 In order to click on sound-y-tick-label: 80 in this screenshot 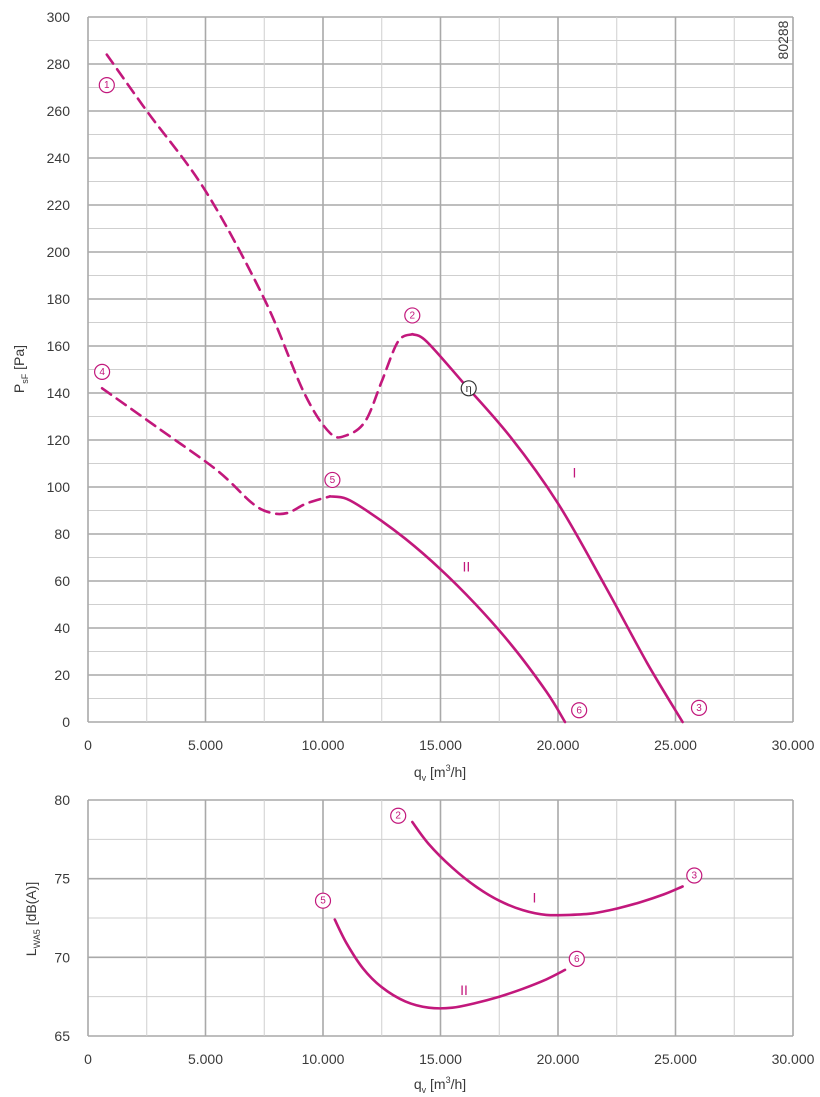, I will do `click(62, 800)`.